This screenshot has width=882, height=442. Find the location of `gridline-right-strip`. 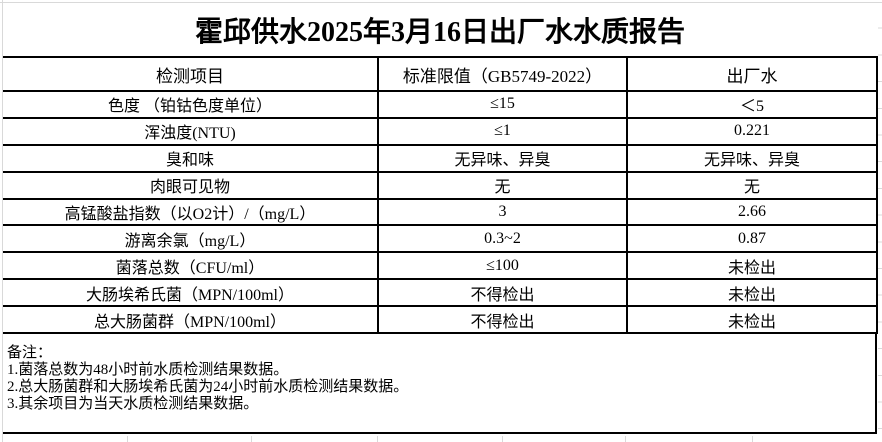

gridline-right-strip is located at coordinates (880, 222).